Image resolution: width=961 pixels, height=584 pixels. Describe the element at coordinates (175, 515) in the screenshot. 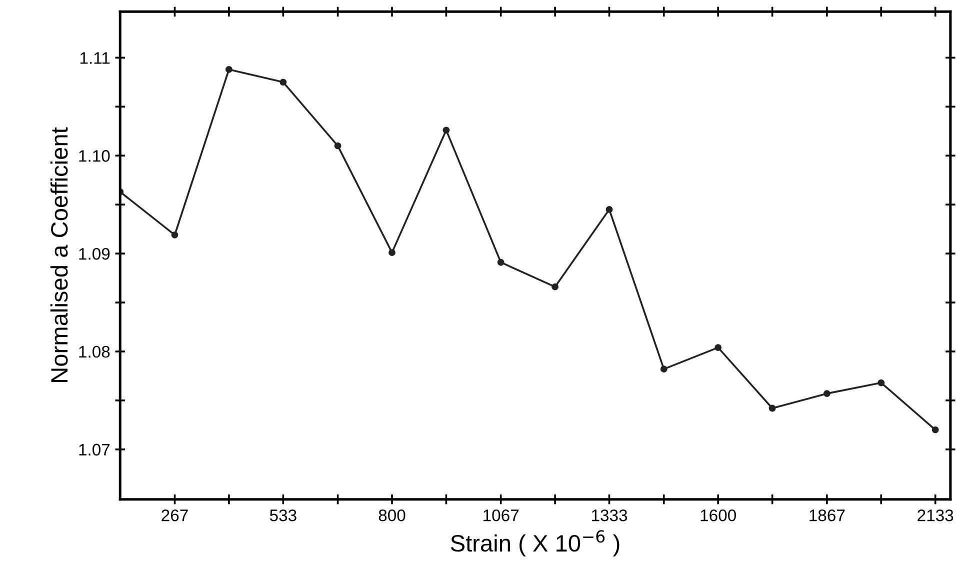

I see `x-tick-label: 267` at that location.